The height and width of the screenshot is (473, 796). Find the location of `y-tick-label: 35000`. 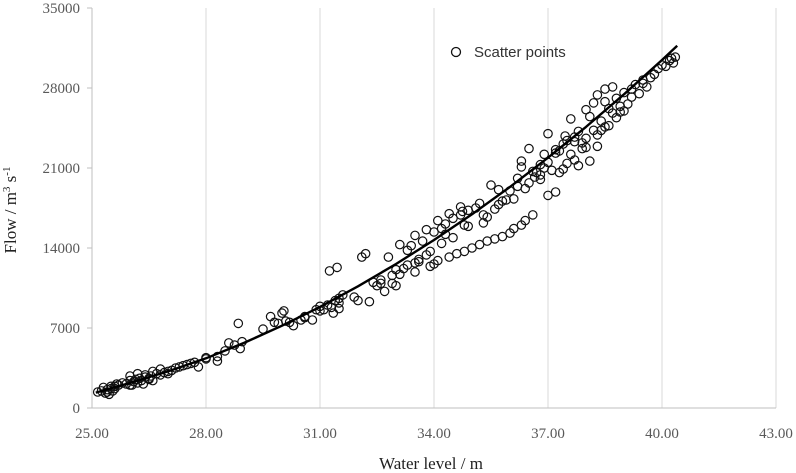

y-tick-label: 35000 is located at coordinates (62, 9).